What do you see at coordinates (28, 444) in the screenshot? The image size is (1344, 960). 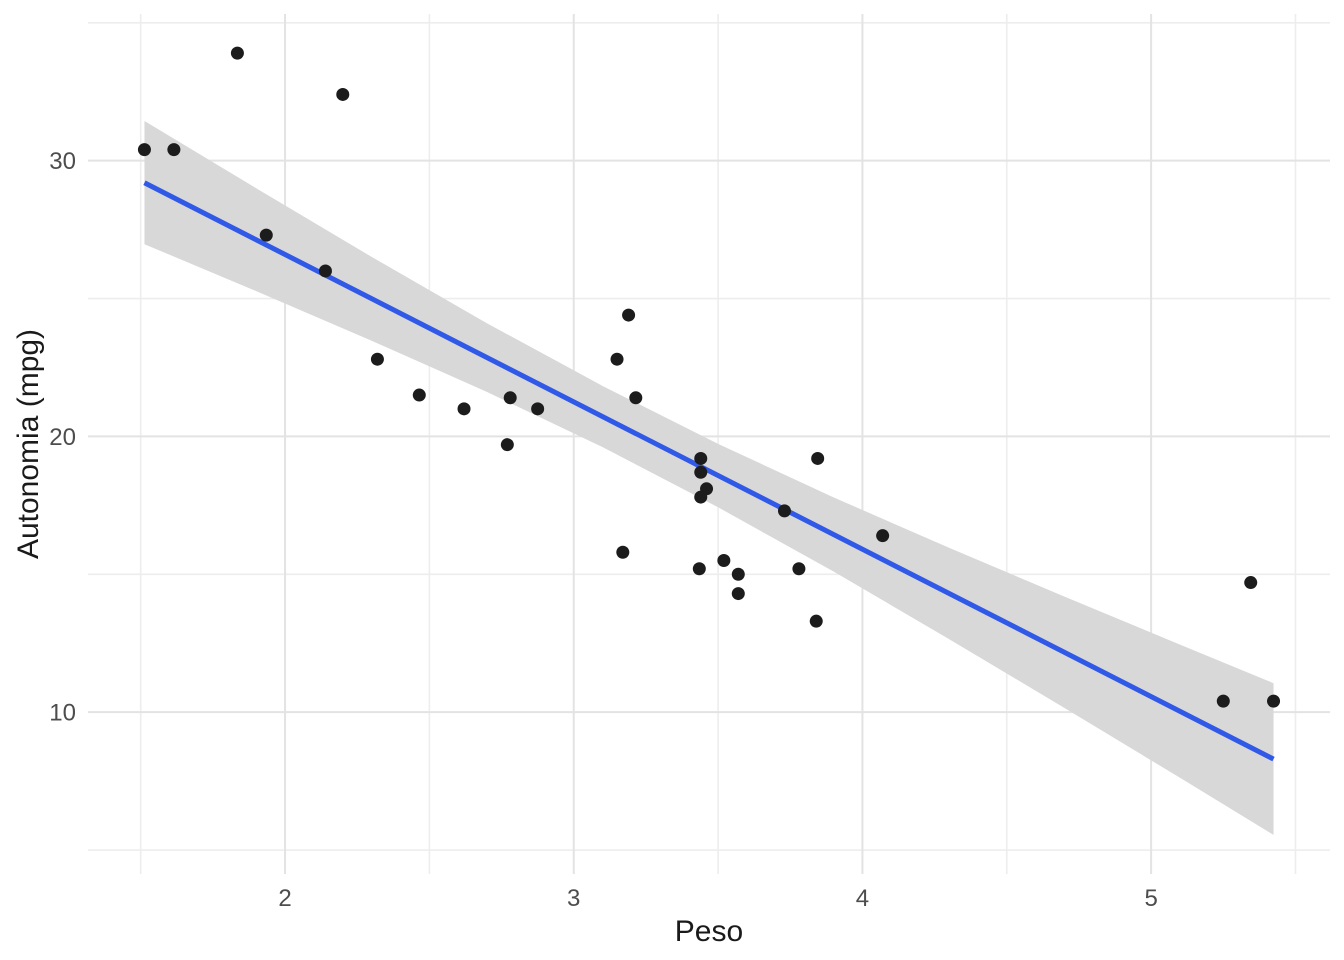 I see `y-axis-title: Autonomia (mpg)` at bounding box center [28, 444].